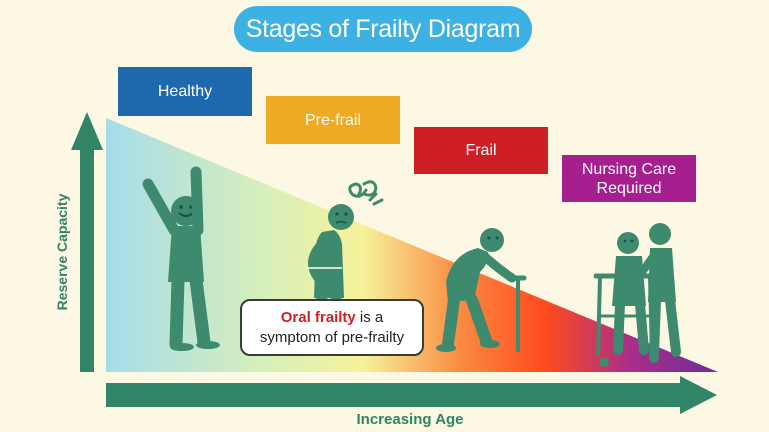 This screenshot has width=769, height=432. What do you see at coordinates (369, 317) in the screenshot?
I see `callout-line-1-rest: is a` at bounding box center [369, 317].